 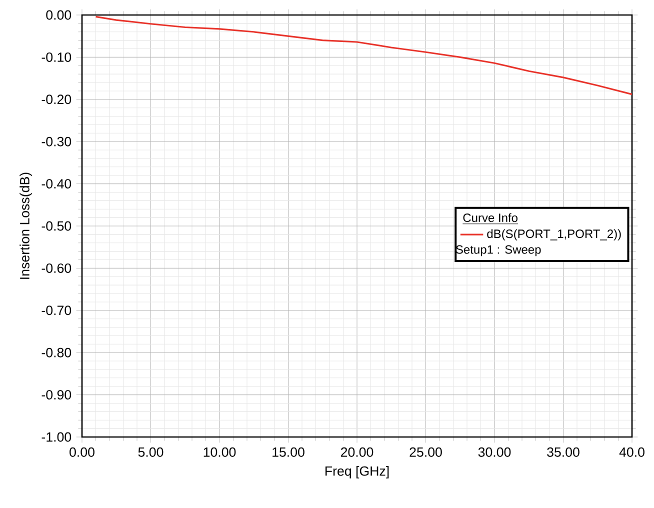 I want to click on x-tick-label: 5.00, so click(x=151, y=452).